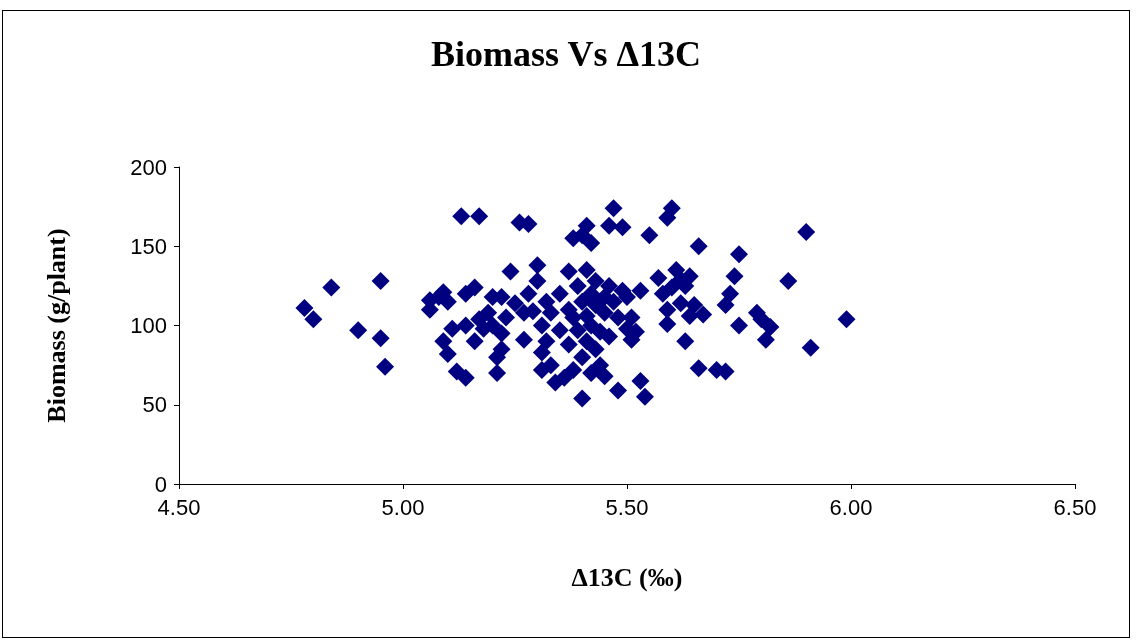 The height and width of the screenshot is (643, 1136). What do you see at coordinates (403, 507) in the screenshot?
I see `x-tick-label: 5.00` at bounding box center [403, 507].